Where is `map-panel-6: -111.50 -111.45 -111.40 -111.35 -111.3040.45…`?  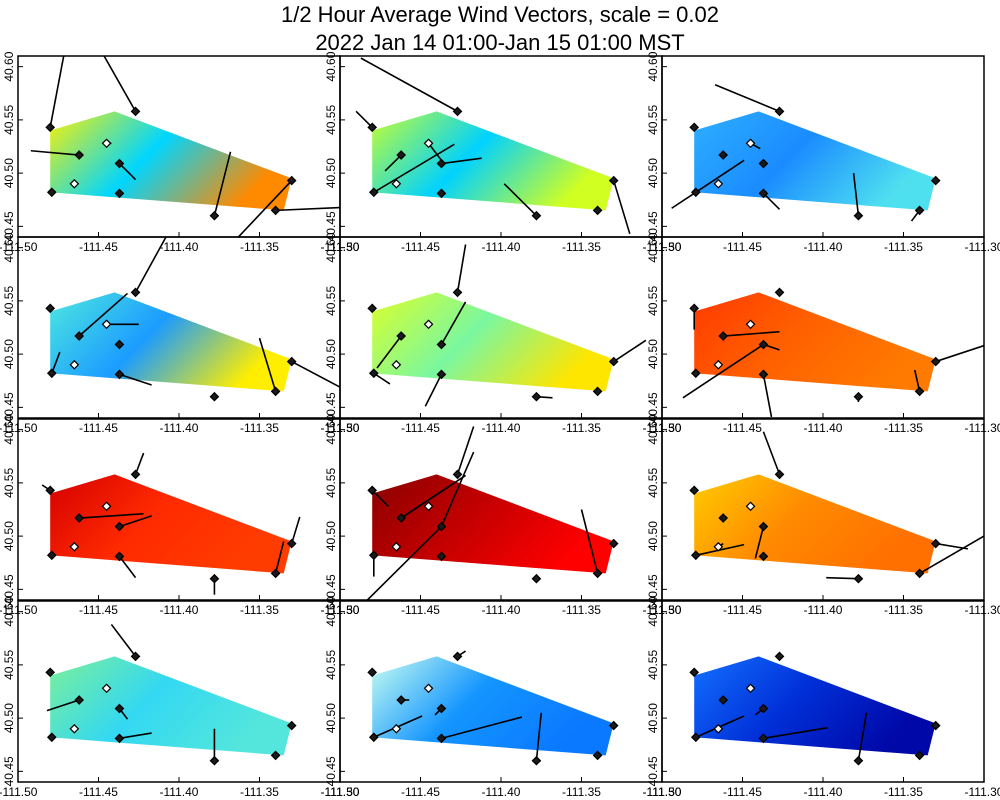 map-panel-6: -111.50 -111.45 -111.40 -111.35 -111.3040.45… is located at coordinates (821, 333).